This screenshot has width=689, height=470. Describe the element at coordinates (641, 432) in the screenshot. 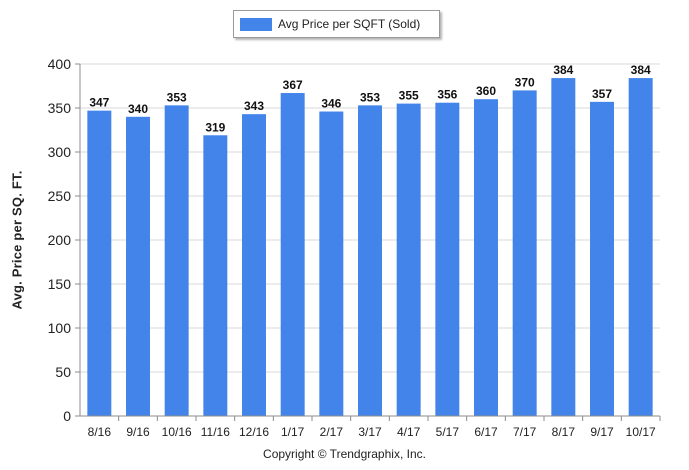

I see `x-tick-label: 10/17` at that location.